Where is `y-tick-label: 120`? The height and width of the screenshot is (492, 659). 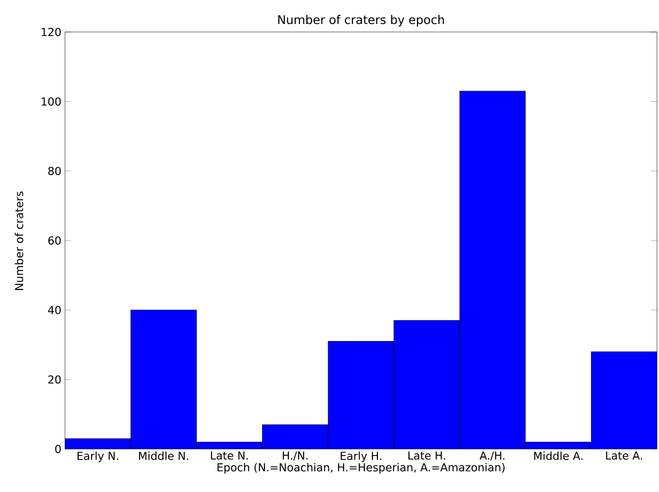 y-tick-label: 120 is located at coordinates (51, 32).